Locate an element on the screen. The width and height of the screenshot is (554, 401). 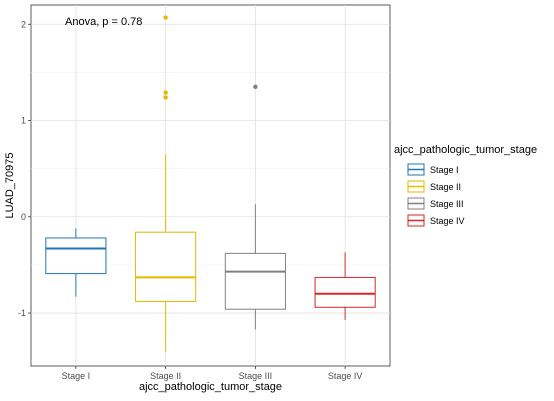
box-stage-i is located at coordinates (76, 262).